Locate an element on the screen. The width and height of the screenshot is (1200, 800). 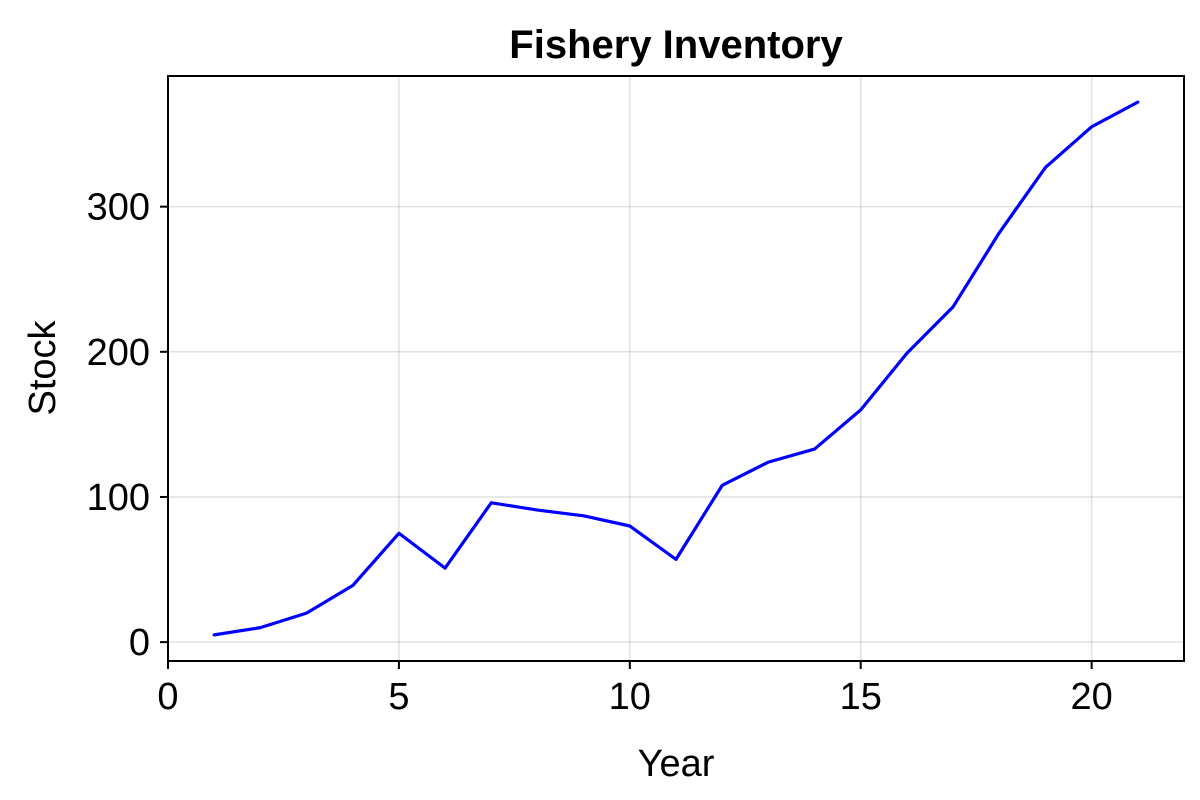
chart-title: Fishery Inventory is located at coordinates (676, 45).